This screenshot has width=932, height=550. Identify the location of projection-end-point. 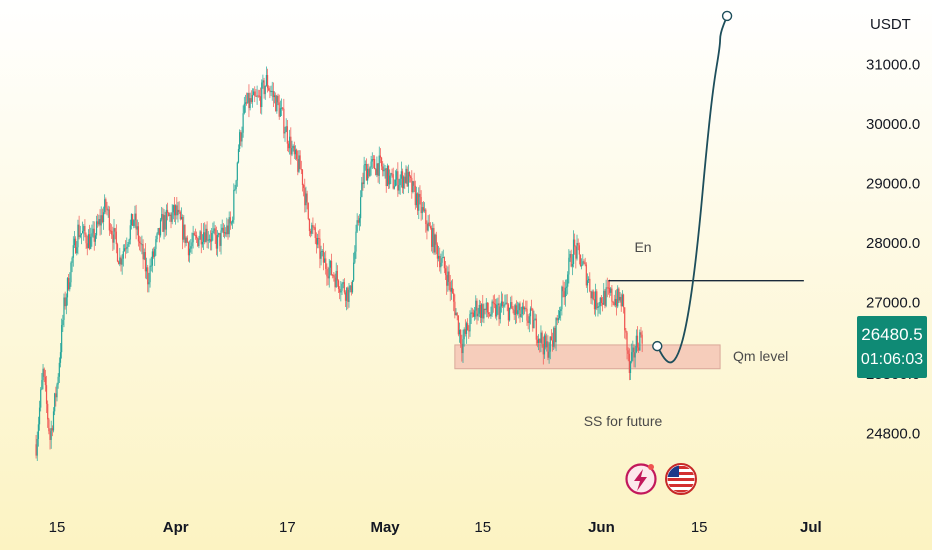
(727, 16).